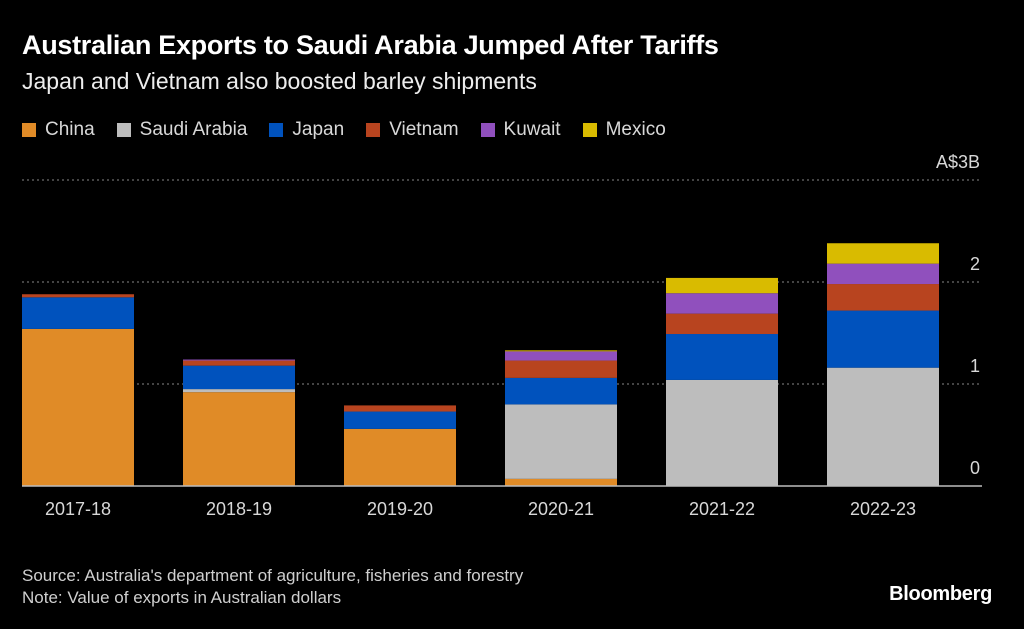 The image size is (1024, 629). Describe the element at coordinates (883, 509) in the screenshot. I see `x-tick-label: 2022-23` at that location.